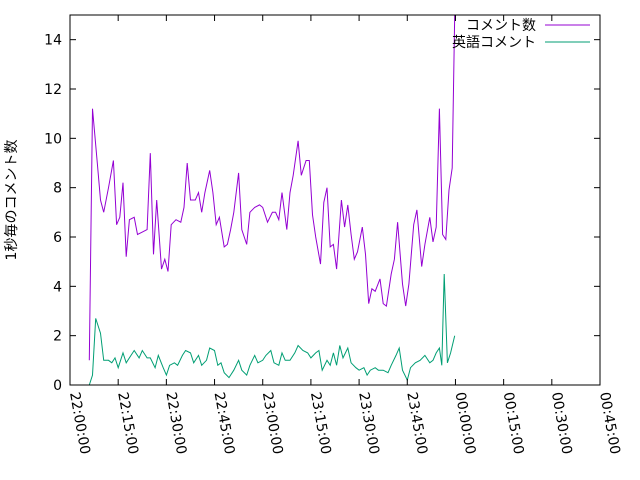  Describe the element at coordinates (175, 423) in the screenshot. I see `x-tick-label: 22:30:00` at that location.